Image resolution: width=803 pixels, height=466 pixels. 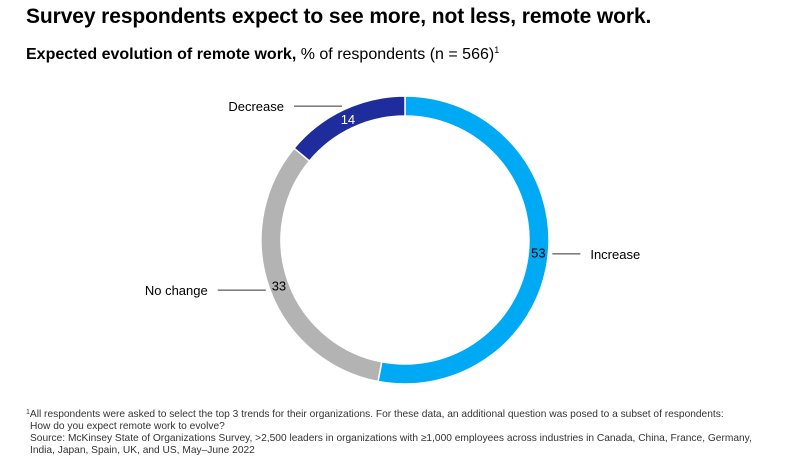 I want to click on value-label-decrease: 14, so click(x=348, y=119).